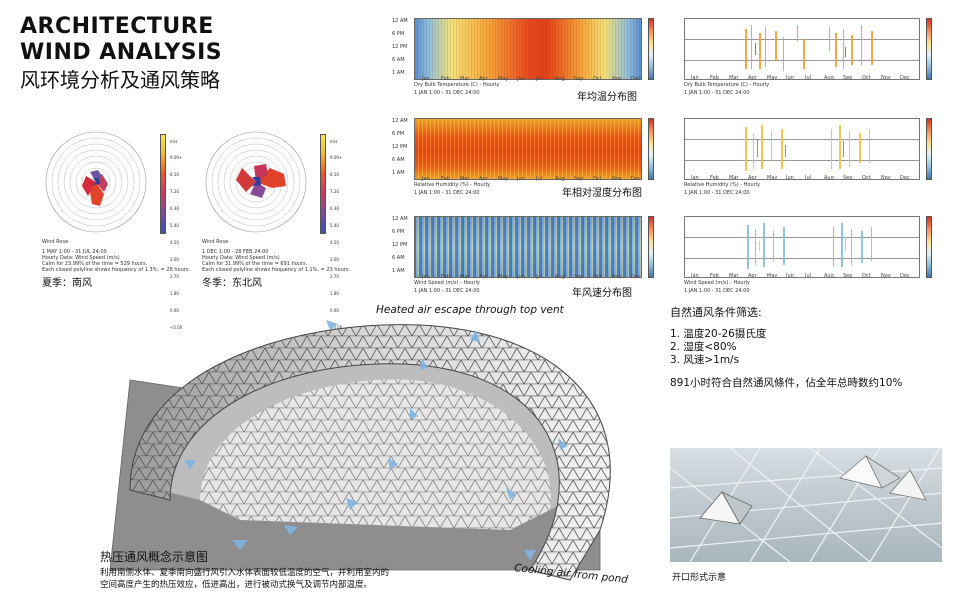 This screenshot has width=960, height=599. Describe the element at coordinates (929, 247) in the screenshot. I see `sparse-wind-scale` at that location.